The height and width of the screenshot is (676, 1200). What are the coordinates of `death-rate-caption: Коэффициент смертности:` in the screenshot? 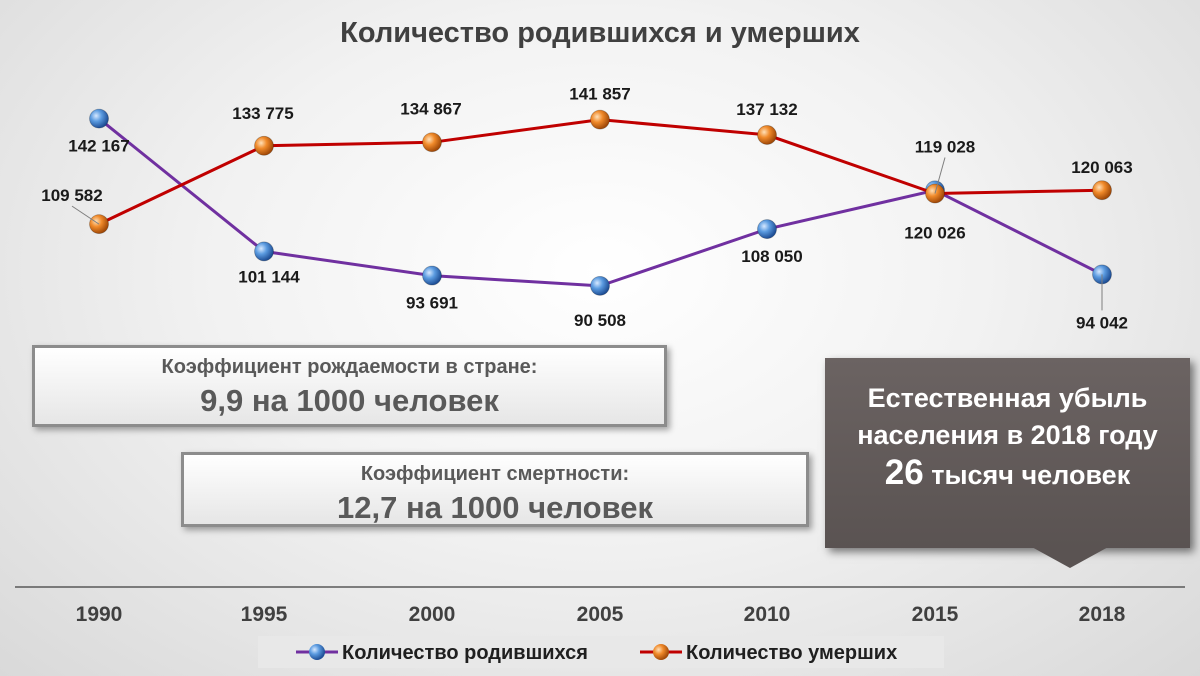 It's located at (495, 474).